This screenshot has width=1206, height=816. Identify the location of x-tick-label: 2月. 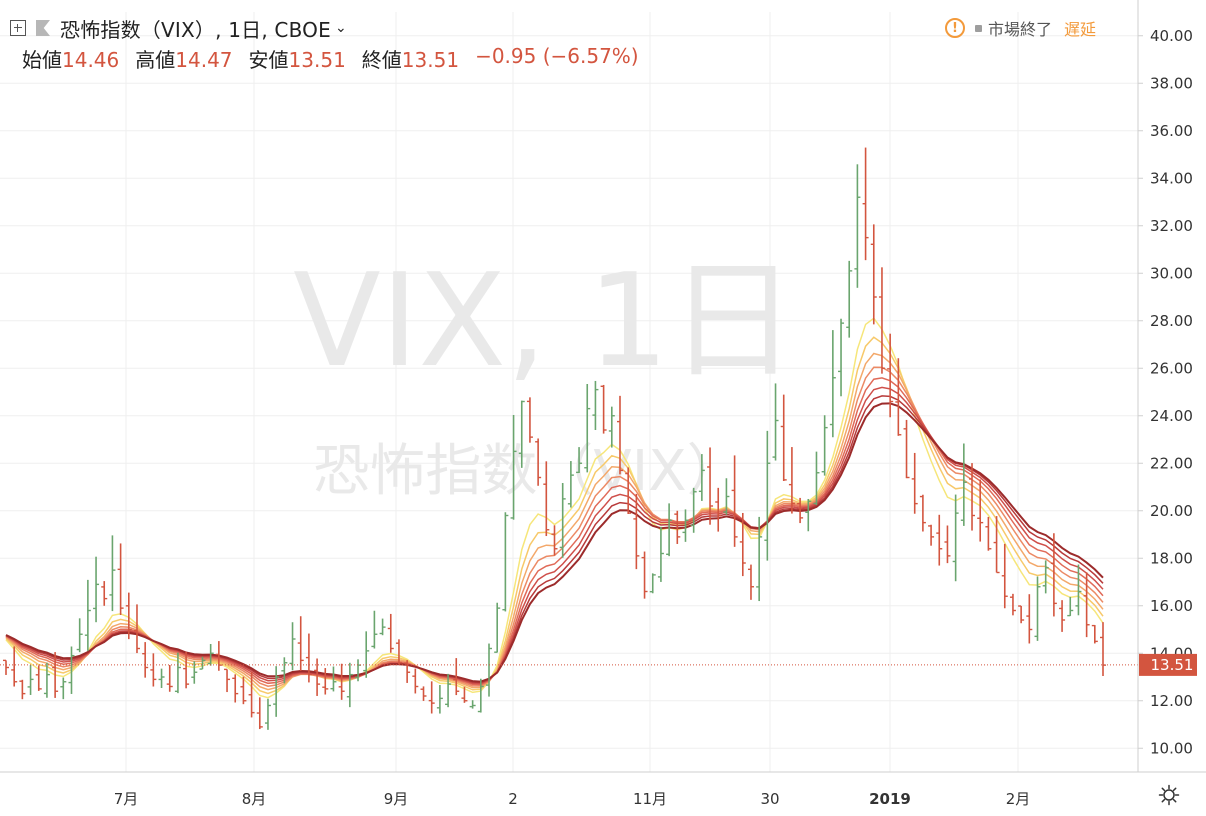
(1018, 799).